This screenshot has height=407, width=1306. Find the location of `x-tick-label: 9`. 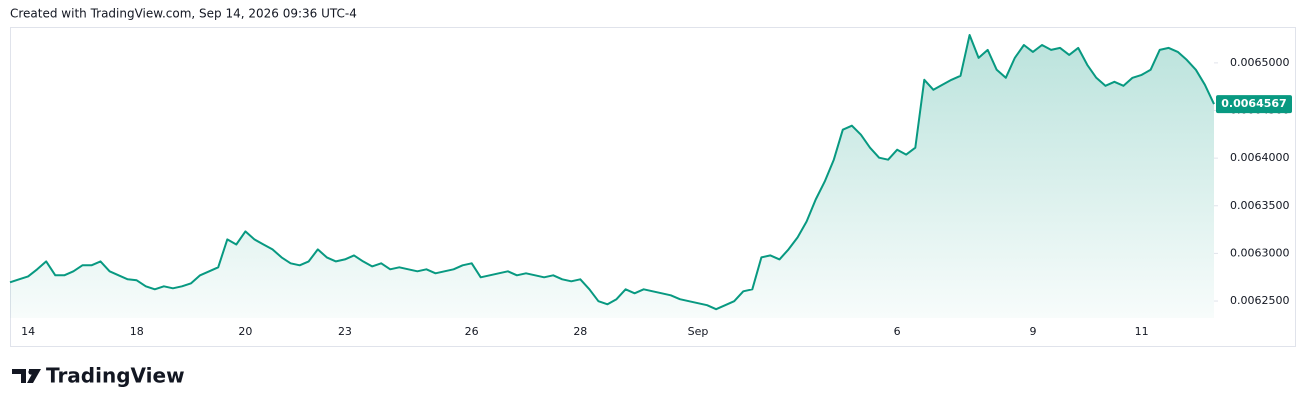

x-tick-label: 9 is located at coordinates (1032, 331).